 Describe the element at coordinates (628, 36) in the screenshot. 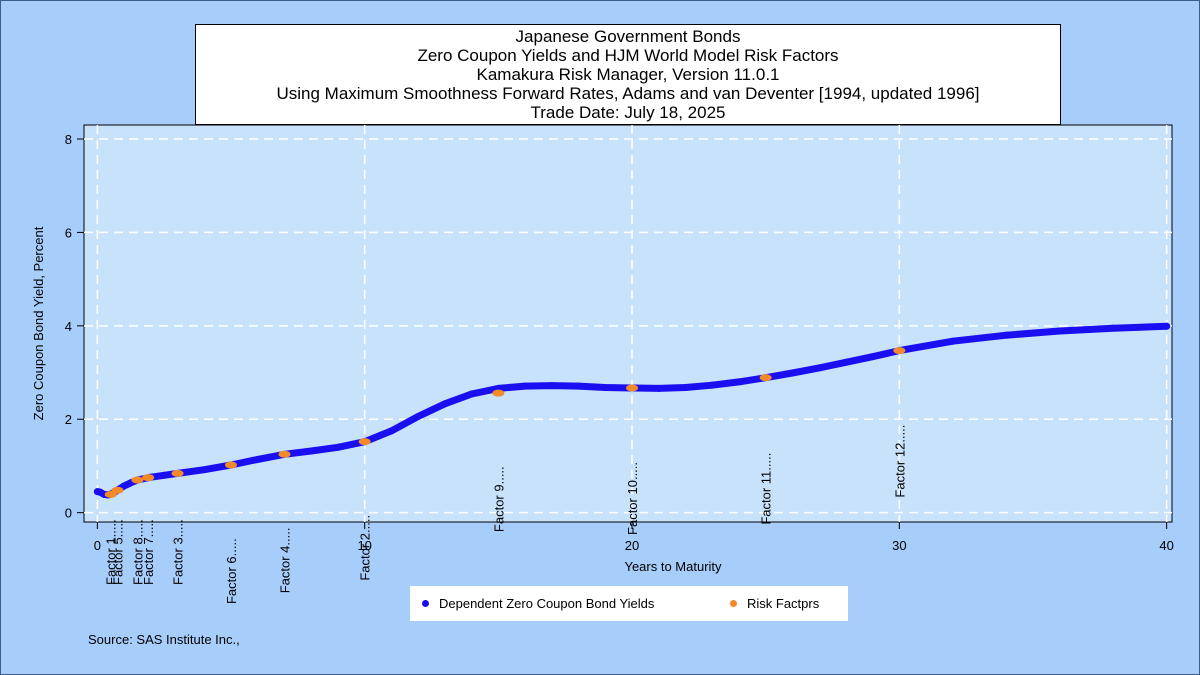

I see `chart-title: Japanese Government Bonds` at that location.